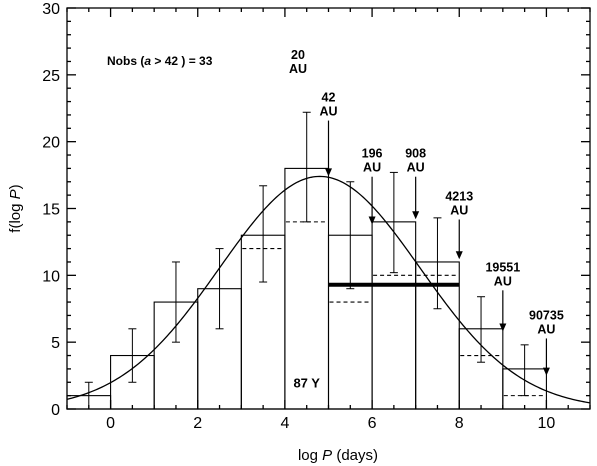  What do you see at coordinates (160, 61) in the screenshot?
I see `nobs-annotation: Nobs (a > 42 ) = 33` at bounding box center [160, 61].